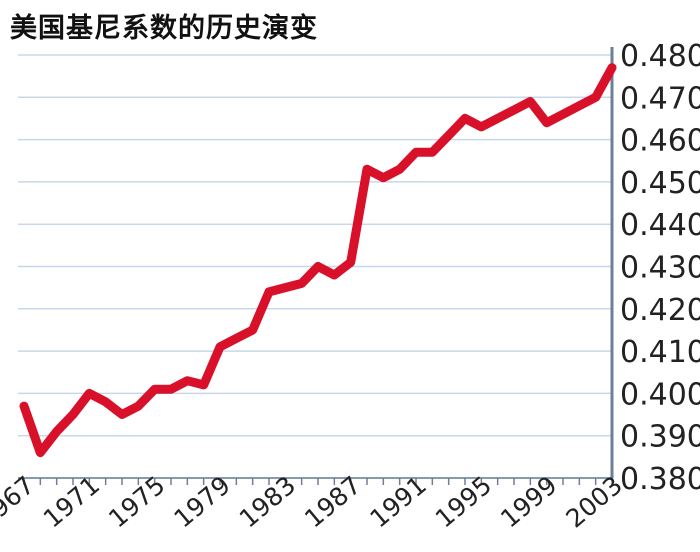 The width and height of the screenshot is (700, 552). I want to click on y-tick-label: 0.430, so click(660, 268).